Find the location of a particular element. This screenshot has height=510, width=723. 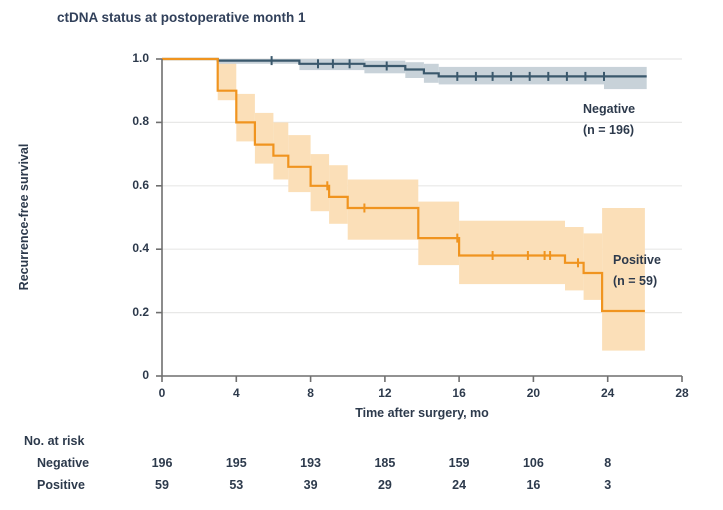

legend-positive-count: (n = 59) is located at coordinates (635, 281).